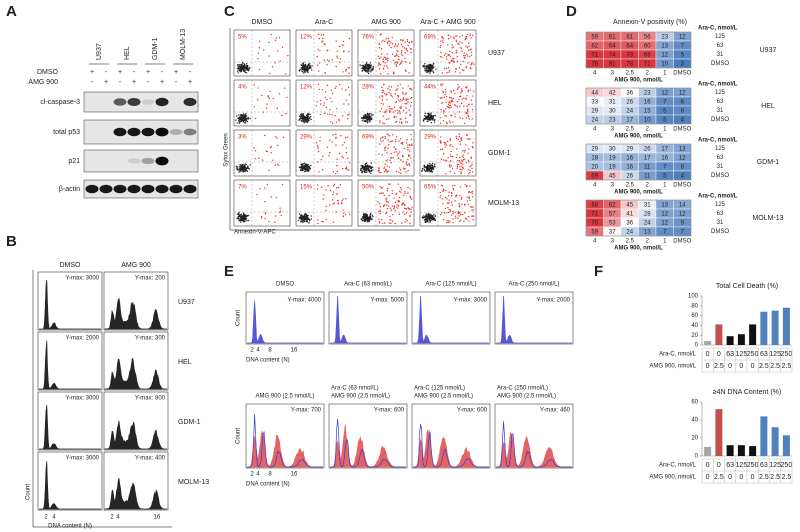  What do you see at coordinates (268, 485) in the screenshot?
I see `x-axis-label: DNA content (N)` at bounding box center [268, 485].